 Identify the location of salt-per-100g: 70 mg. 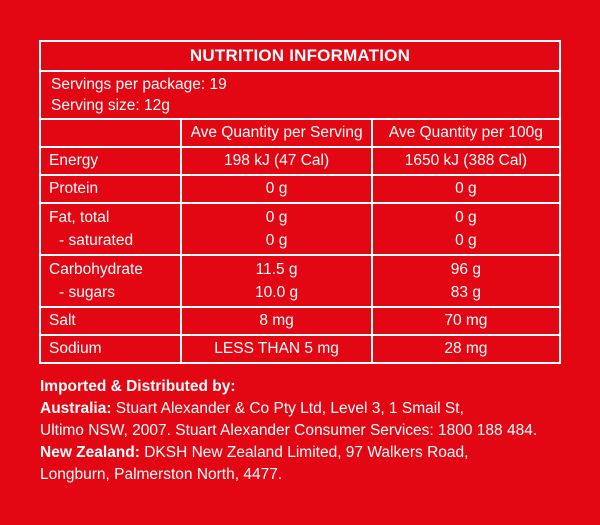
(466, 321).